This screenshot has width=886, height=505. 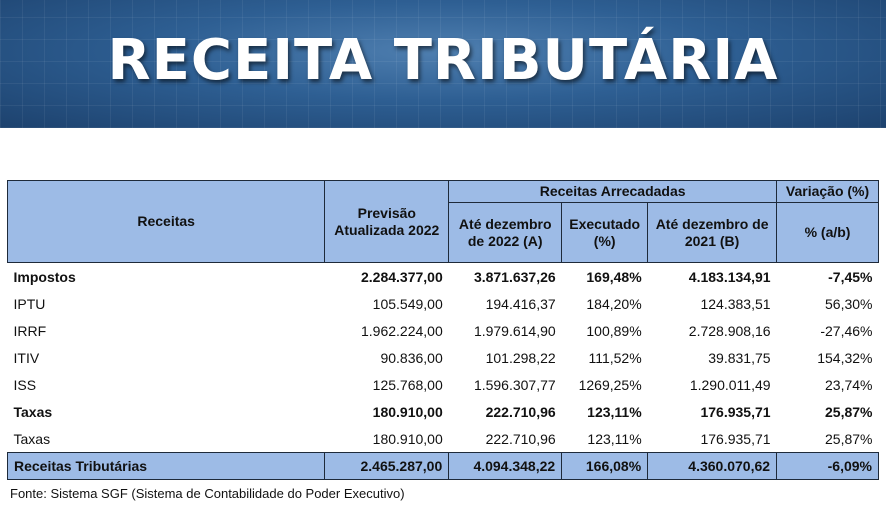 I want to click on header-ate-2022: Até dezembro de 2022 (A), so click(x=505, y=232).